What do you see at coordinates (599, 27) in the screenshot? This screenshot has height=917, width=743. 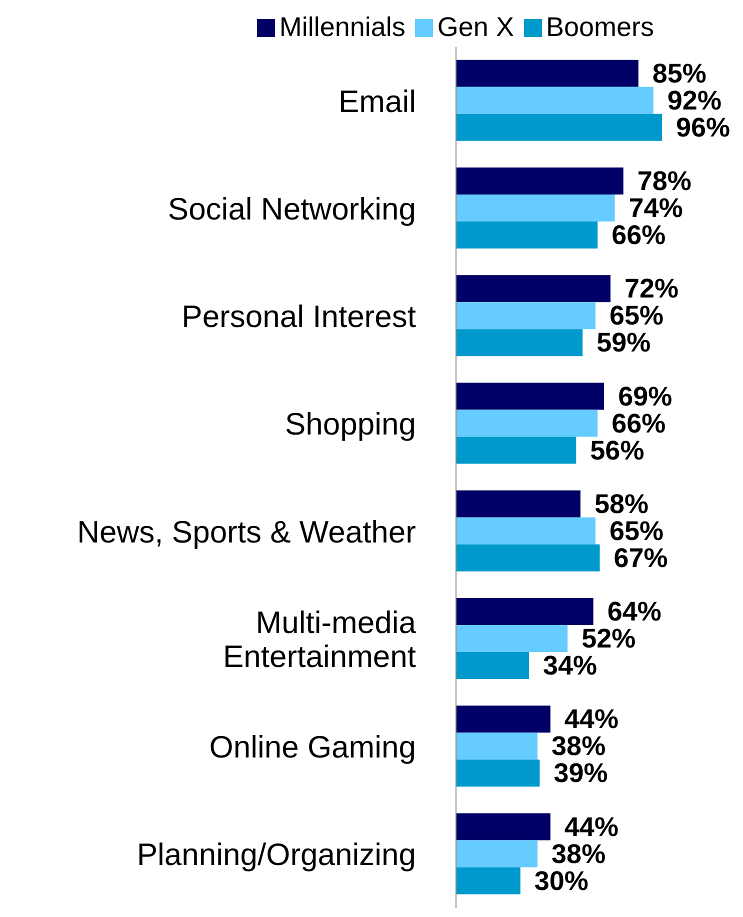 I see `legend-label: Boomers` at bounding box center [599, 27].